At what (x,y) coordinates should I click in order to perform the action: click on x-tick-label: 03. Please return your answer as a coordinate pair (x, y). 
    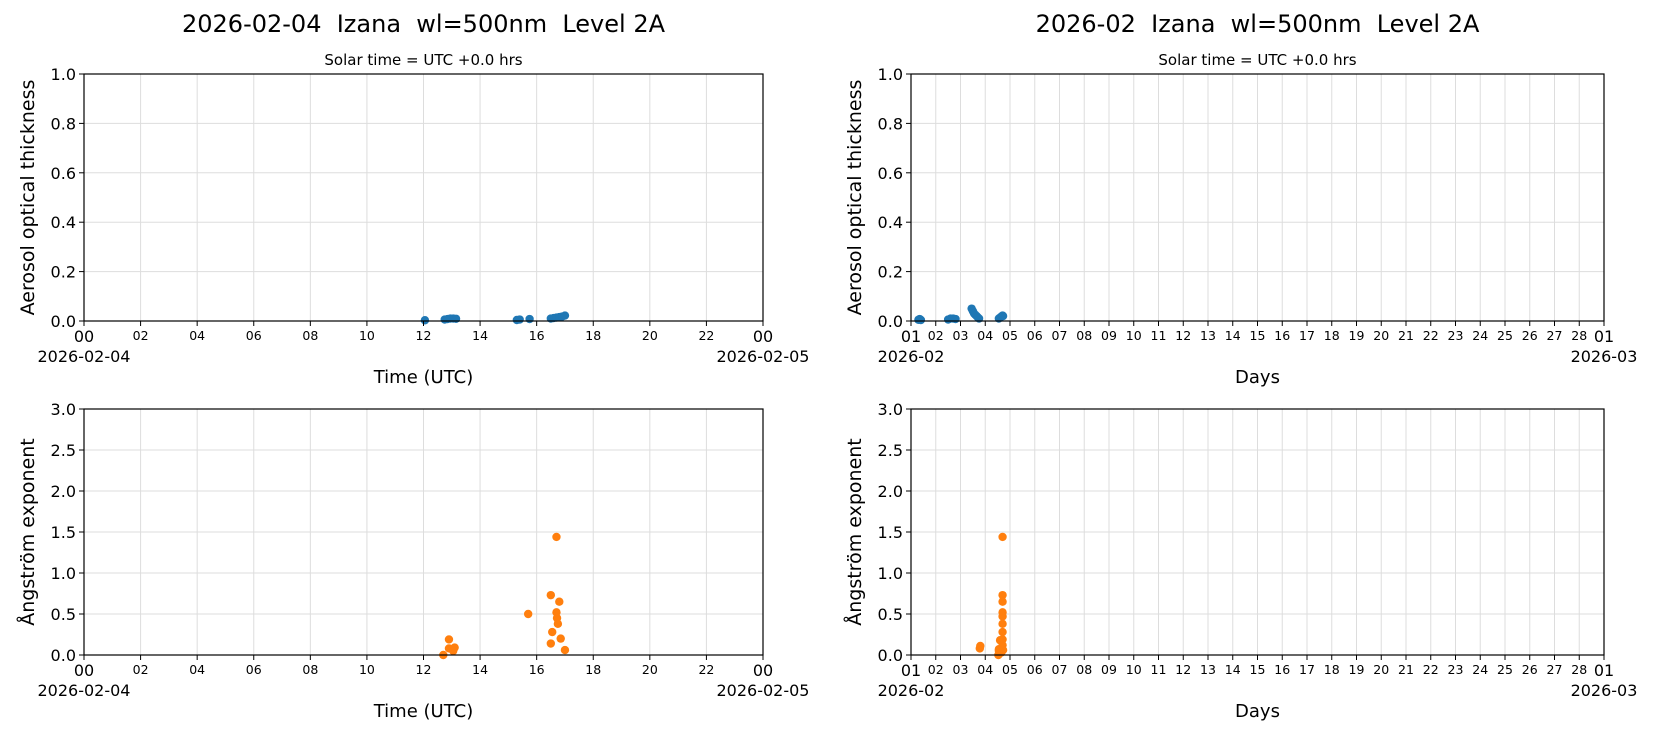
    Looking at the image, I should click on (961, 335).